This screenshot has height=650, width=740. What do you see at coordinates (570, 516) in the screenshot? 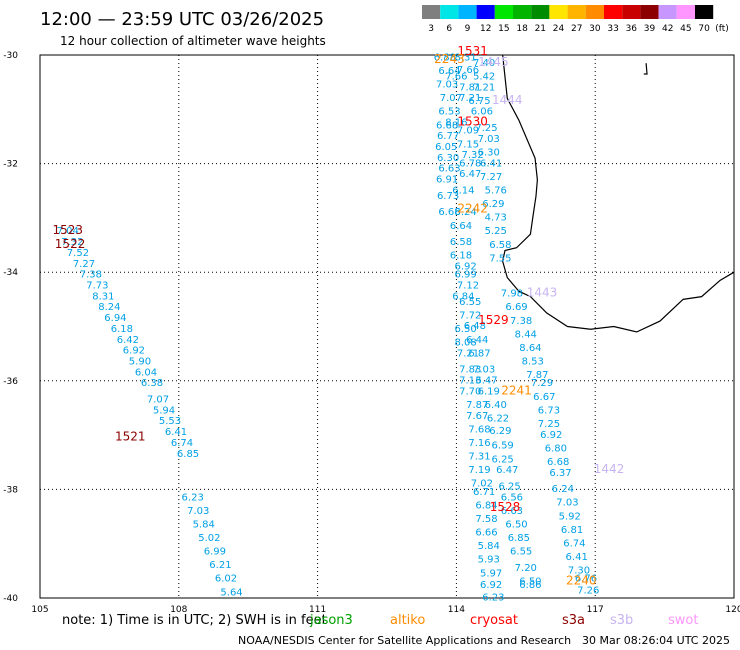
I see `swh-value: 5.92` at bounding box center [570, 516].